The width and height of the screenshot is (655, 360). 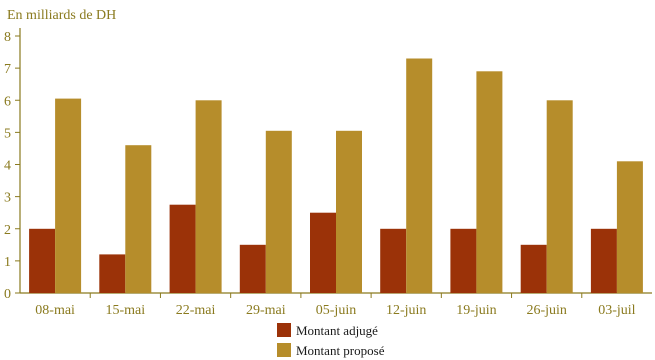 What do you see at coordinates (7, 133) in the screenshot?
I see `y-tick-label: 5` at bounding box center [7, 133].